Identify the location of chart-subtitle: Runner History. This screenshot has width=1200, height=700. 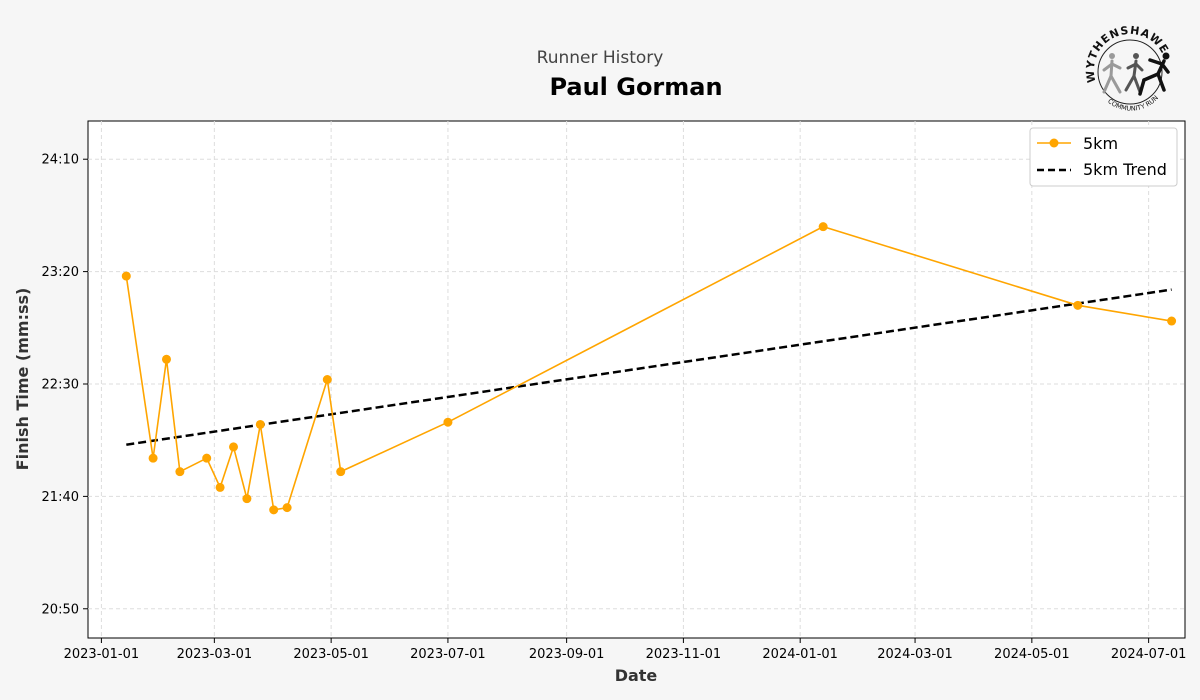
(600, 58).